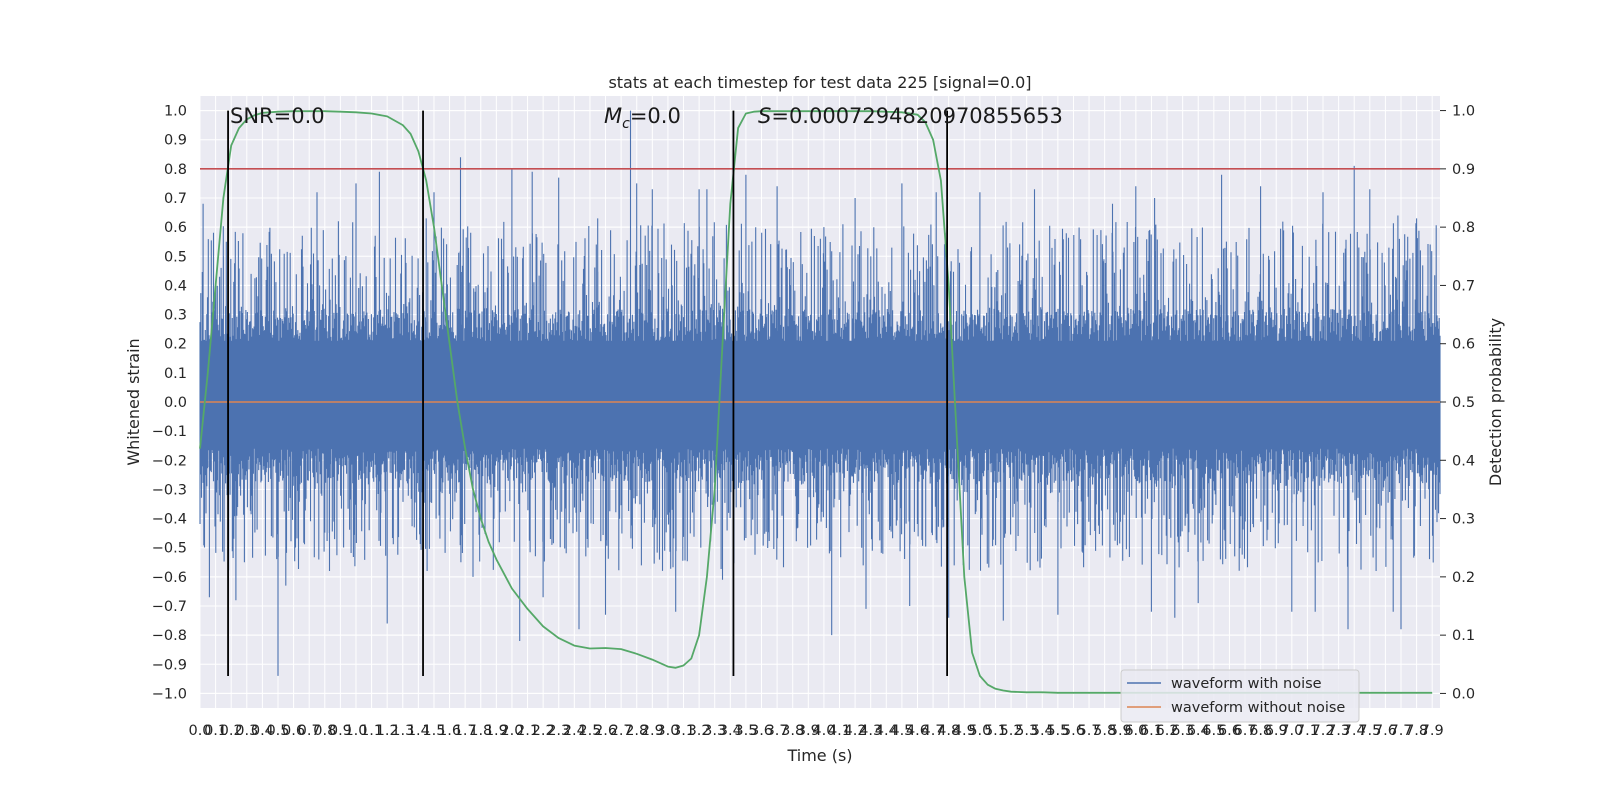  I want to click on y-left-tick-label: −1.0, so click(169, 694).